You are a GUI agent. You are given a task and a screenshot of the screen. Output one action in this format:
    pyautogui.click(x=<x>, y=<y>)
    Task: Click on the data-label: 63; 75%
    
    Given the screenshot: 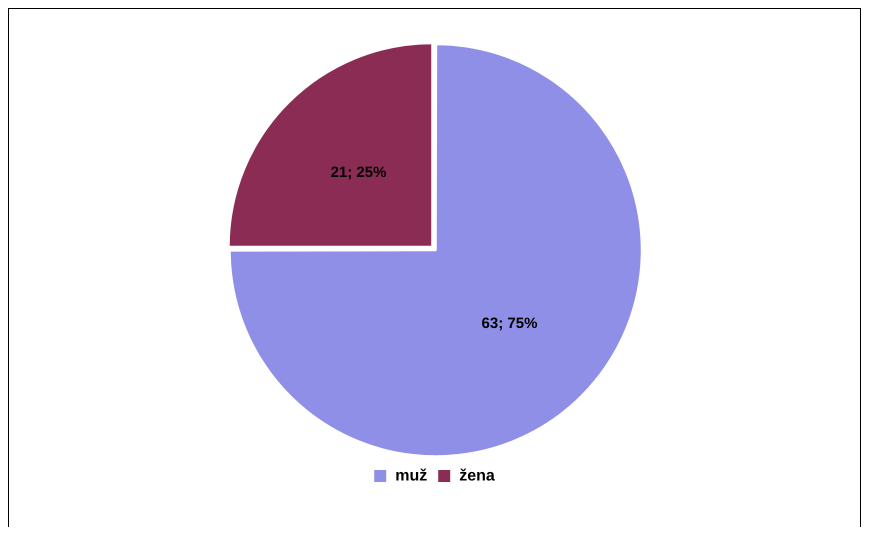 What is the action you would take?
    pyautogui.click(x=510, y=323)
    